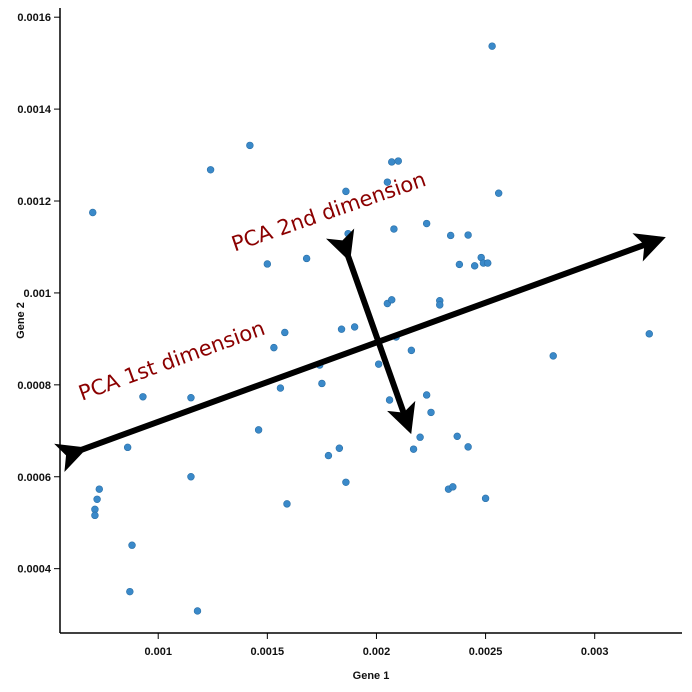  Describe the element at coordinates (21, 320) in the screenshot. I see `y-axis-title: Gene 2` at that location.